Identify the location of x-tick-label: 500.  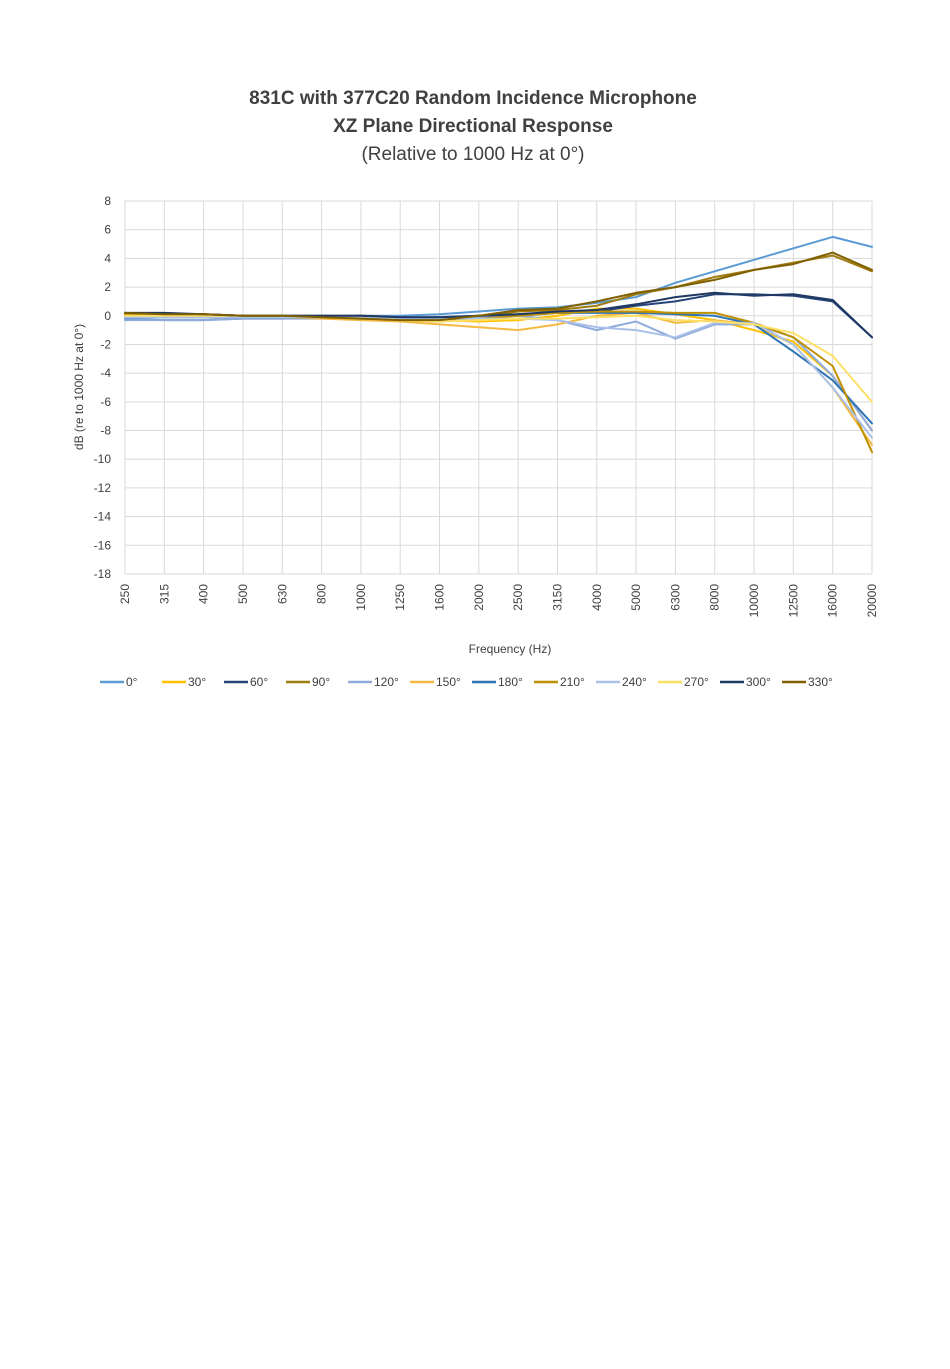
(243, 594).